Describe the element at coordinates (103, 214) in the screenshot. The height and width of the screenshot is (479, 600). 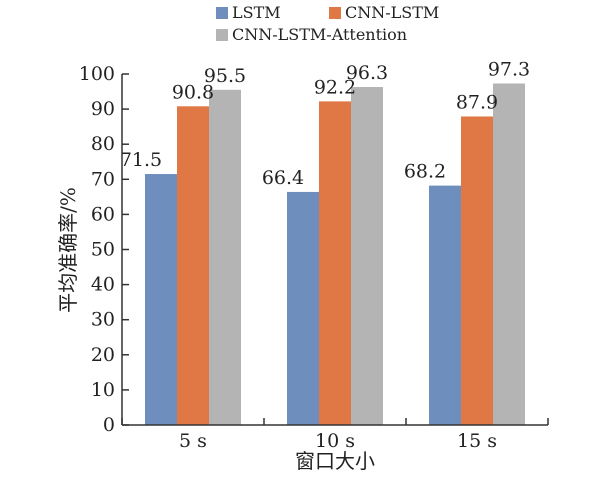
I see `y-tick-label: 60` at that location.